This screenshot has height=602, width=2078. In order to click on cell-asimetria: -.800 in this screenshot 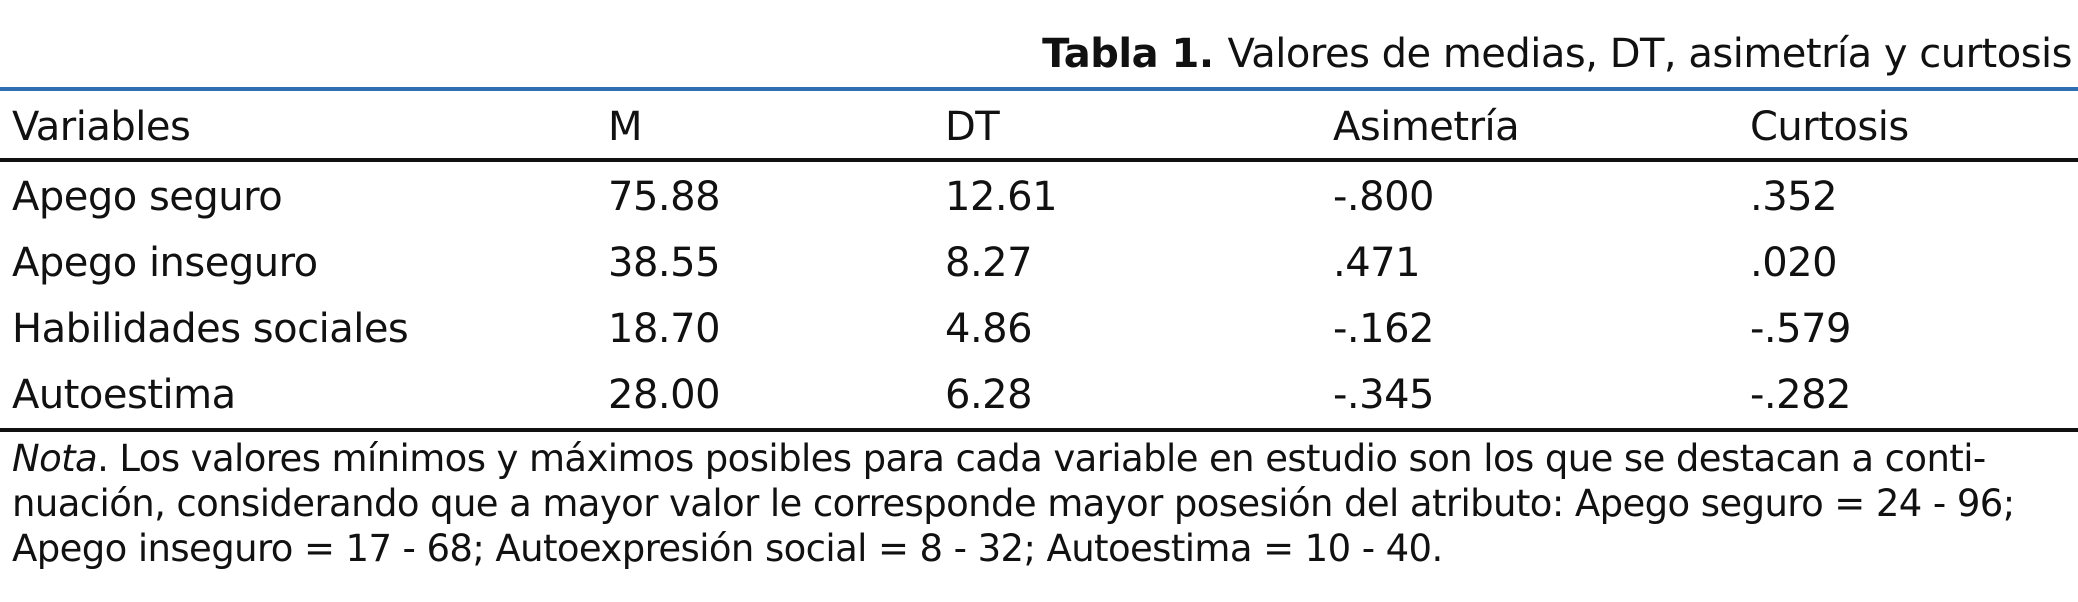, I will do `click(1384, 197)`.